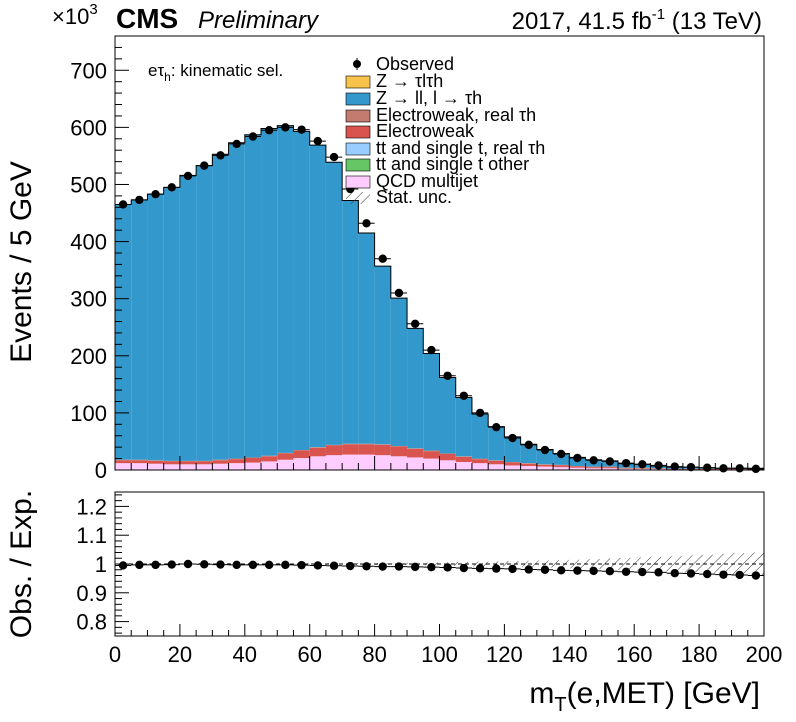  What do you see at coordinates (413, 98) in the screenshot?
I see `legend-entry-zll: Z → ll, l → τh` at bounding box center [413, 98].